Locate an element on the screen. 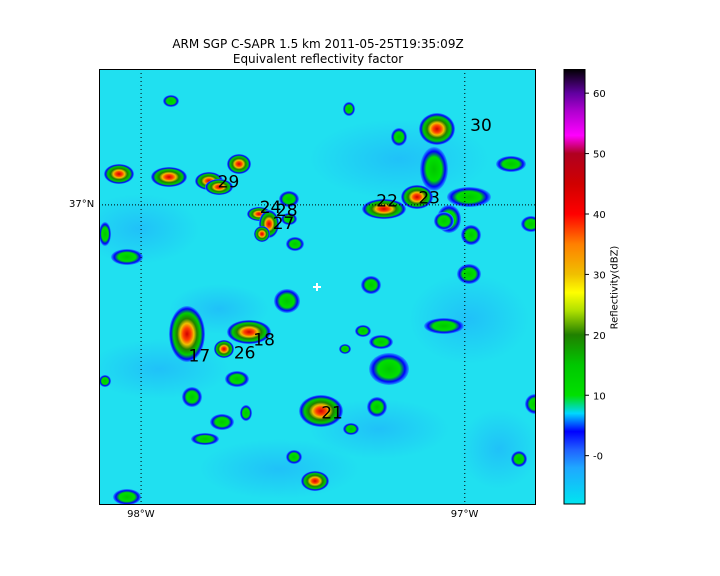 The width and height of the screenshot is (720, 576). cell-id-label: 23 is located at coordinates (429, 199).